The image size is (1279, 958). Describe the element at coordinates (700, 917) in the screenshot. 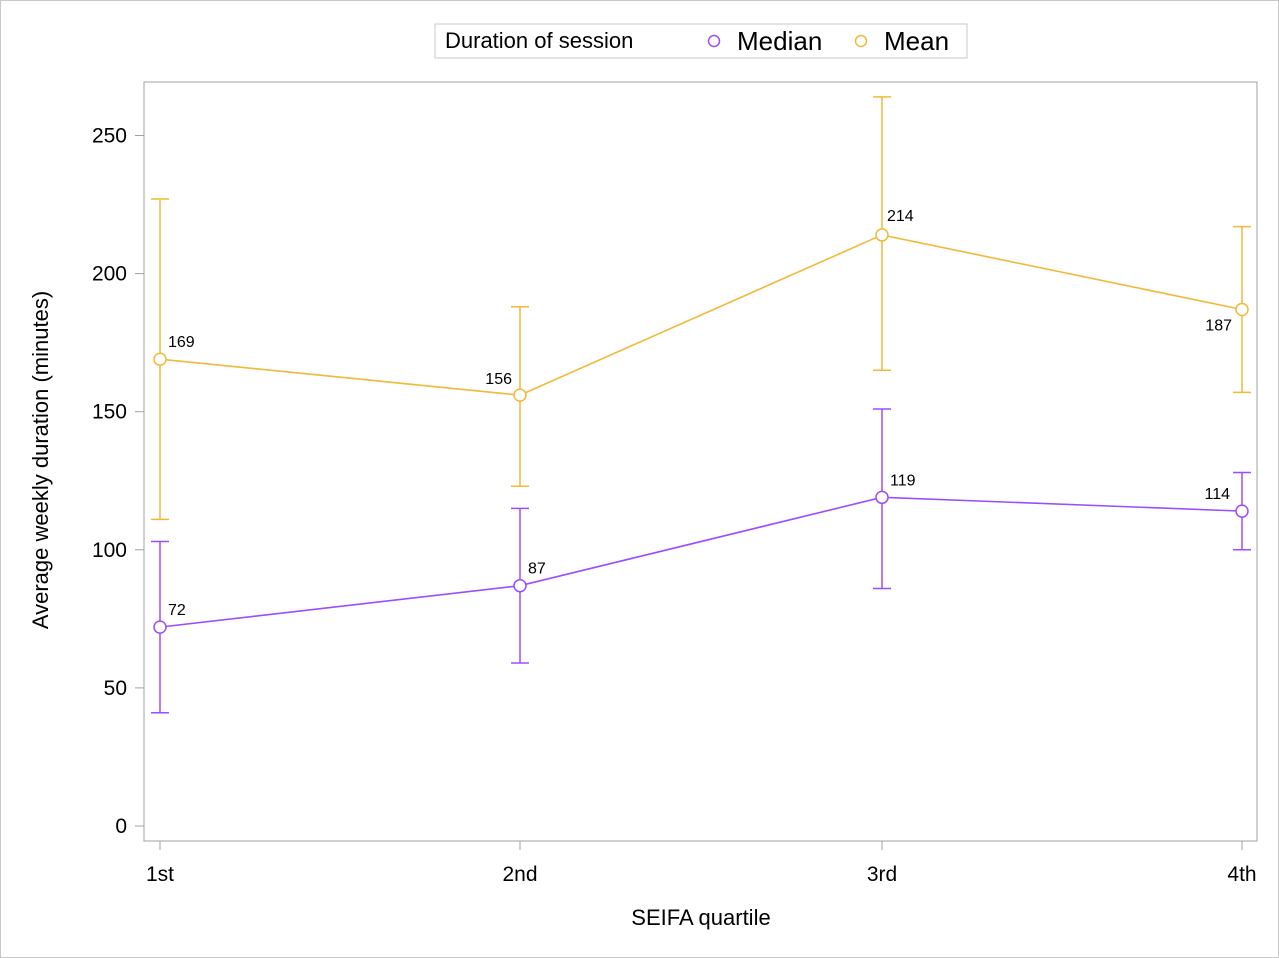

I see `x-axis-title: SEIFA quartile` at that location.